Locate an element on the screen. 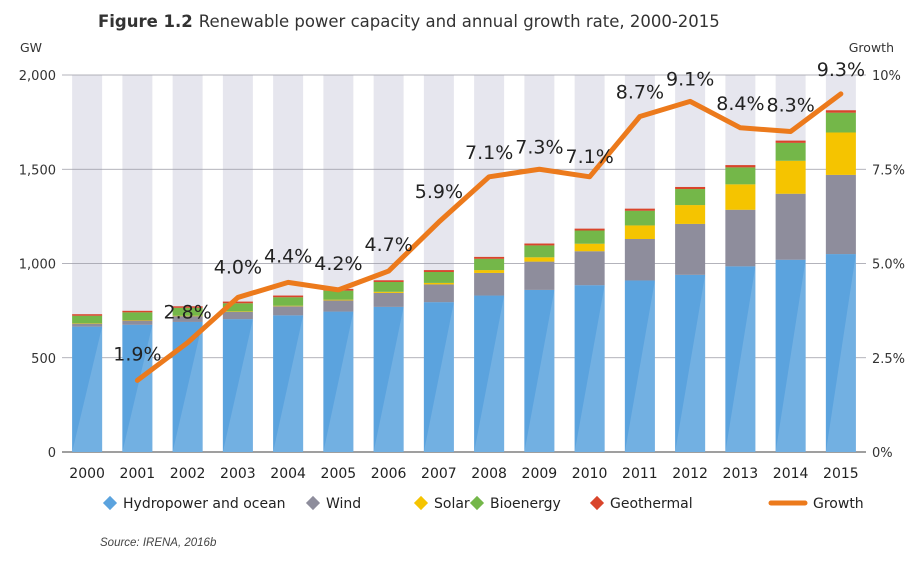 Image resolution: width=914 pixels, height=570 pixels. bar-geo-2010 is located at coordinates (589, 229).